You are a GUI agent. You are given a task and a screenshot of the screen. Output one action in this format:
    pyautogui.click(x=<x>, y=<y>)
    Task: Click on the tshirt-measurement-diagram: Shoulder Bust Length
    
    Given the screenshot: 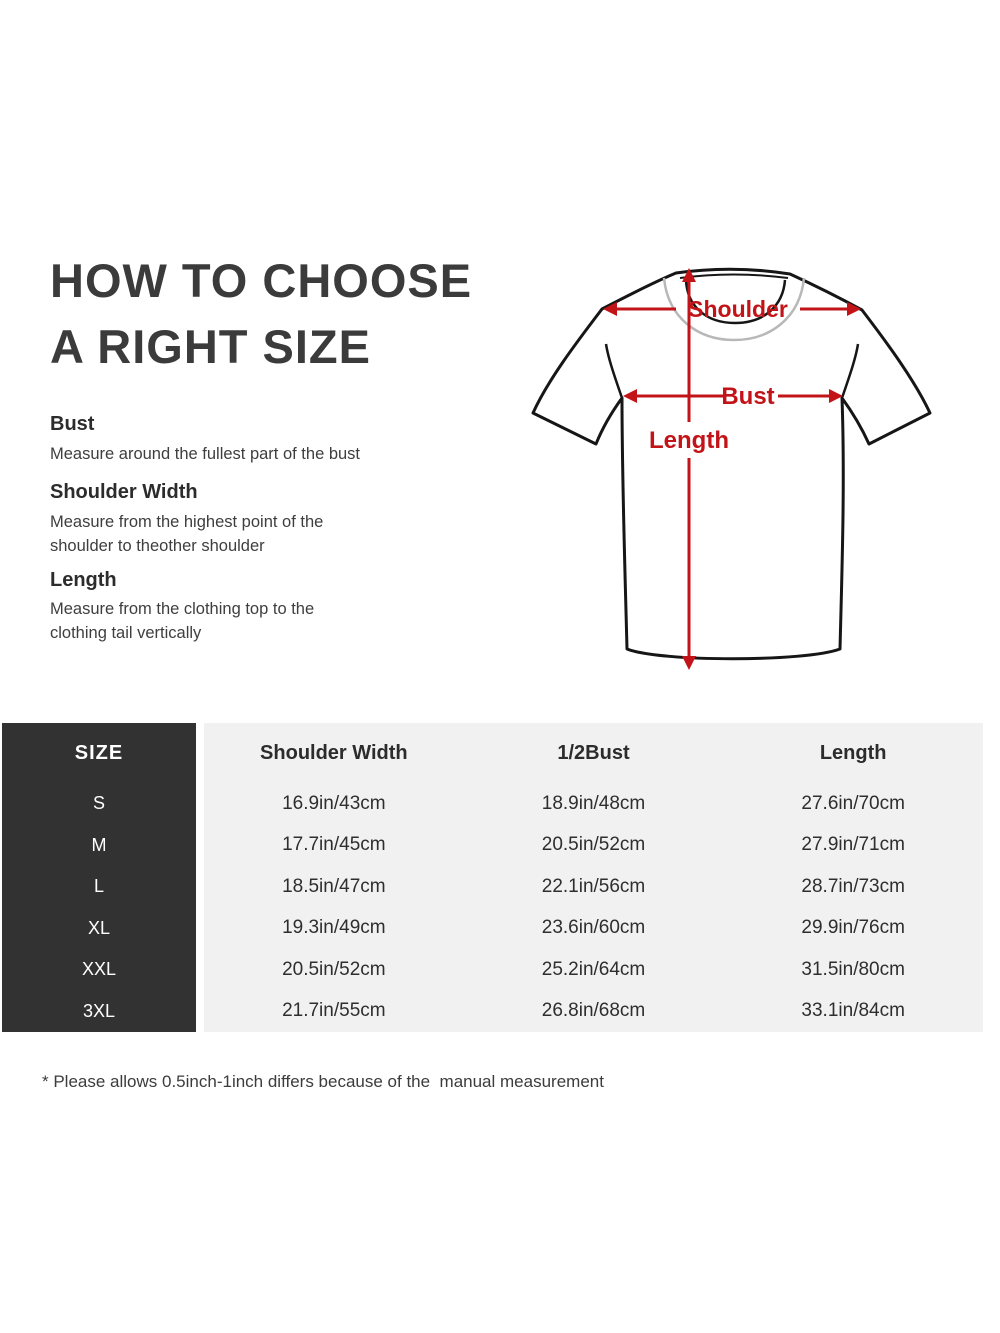 What is the action you would take?
    pyautogui.click(x=731, y=468)
    